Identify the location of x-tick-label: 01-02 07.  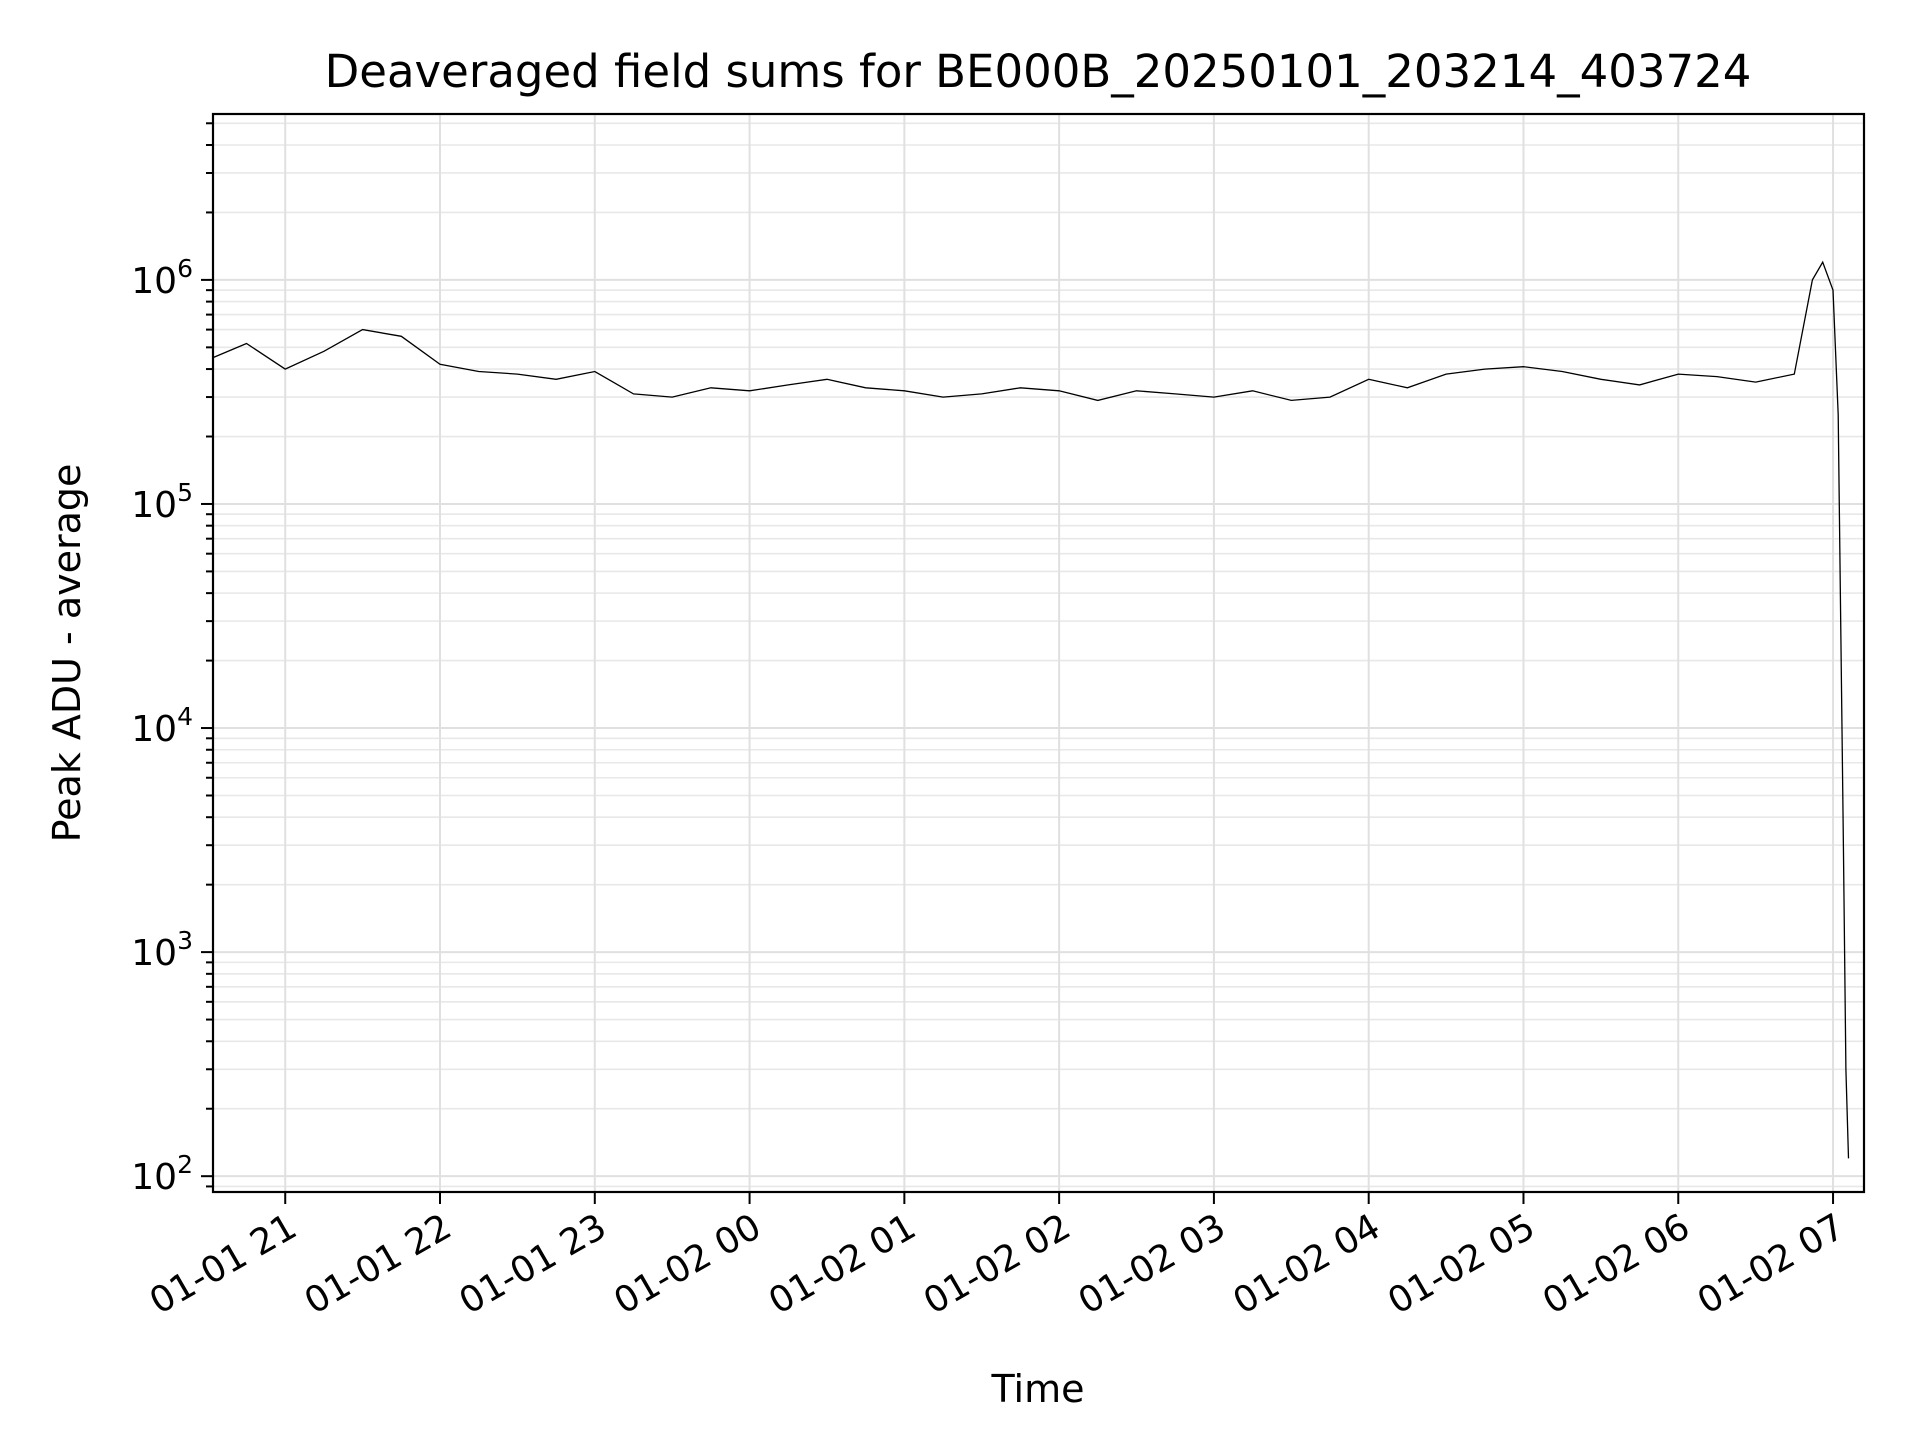
(1771, 1264).